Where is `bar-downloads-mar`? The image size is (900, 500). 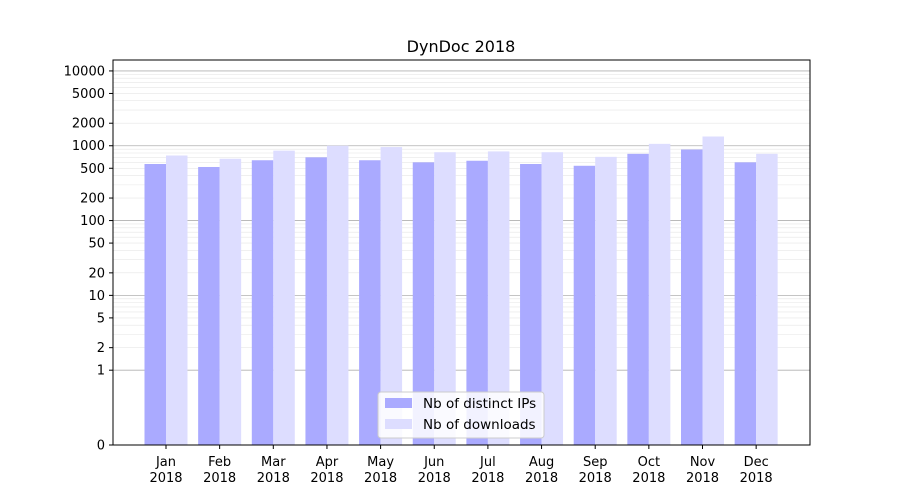 bar-downloads-mar is located at coordinates (284, 297).